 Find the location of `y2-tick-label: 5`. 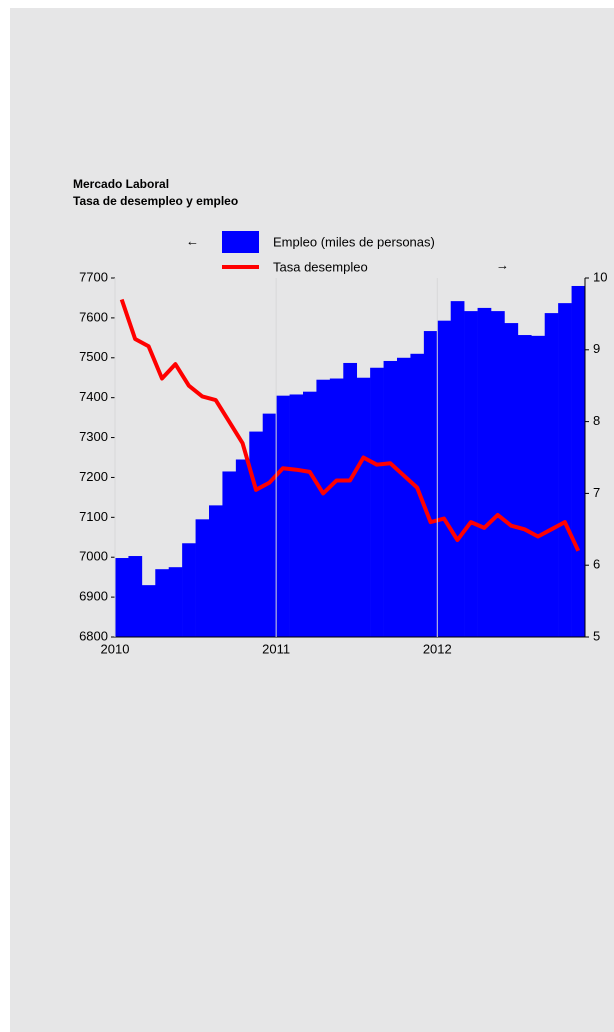

y2-tick-label: 5 is located at coordinates (596, 635).